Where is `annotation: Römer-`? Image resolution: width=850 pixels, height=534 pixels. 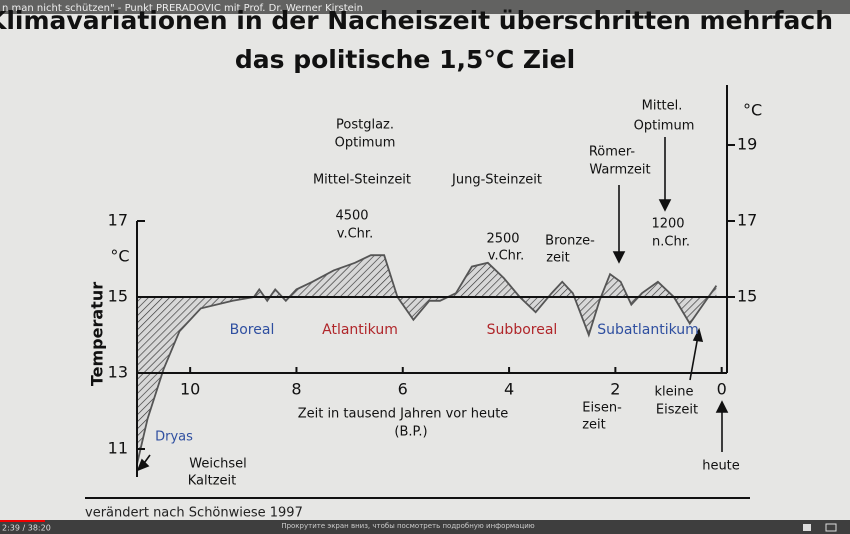 annotation: Römer- is located at coordinates (612, 152).